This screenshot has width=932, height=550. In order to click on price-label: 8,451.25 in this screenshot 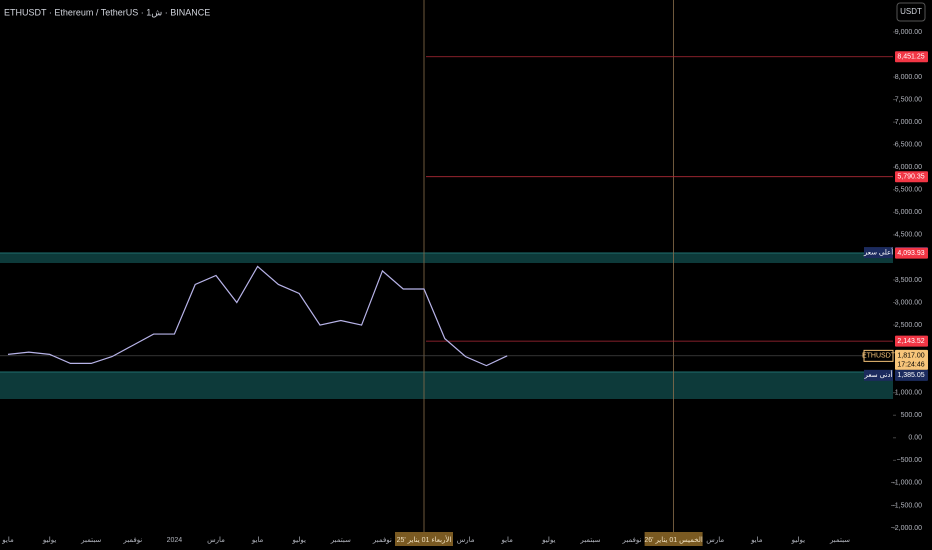, I will do `click(910, 57)`.